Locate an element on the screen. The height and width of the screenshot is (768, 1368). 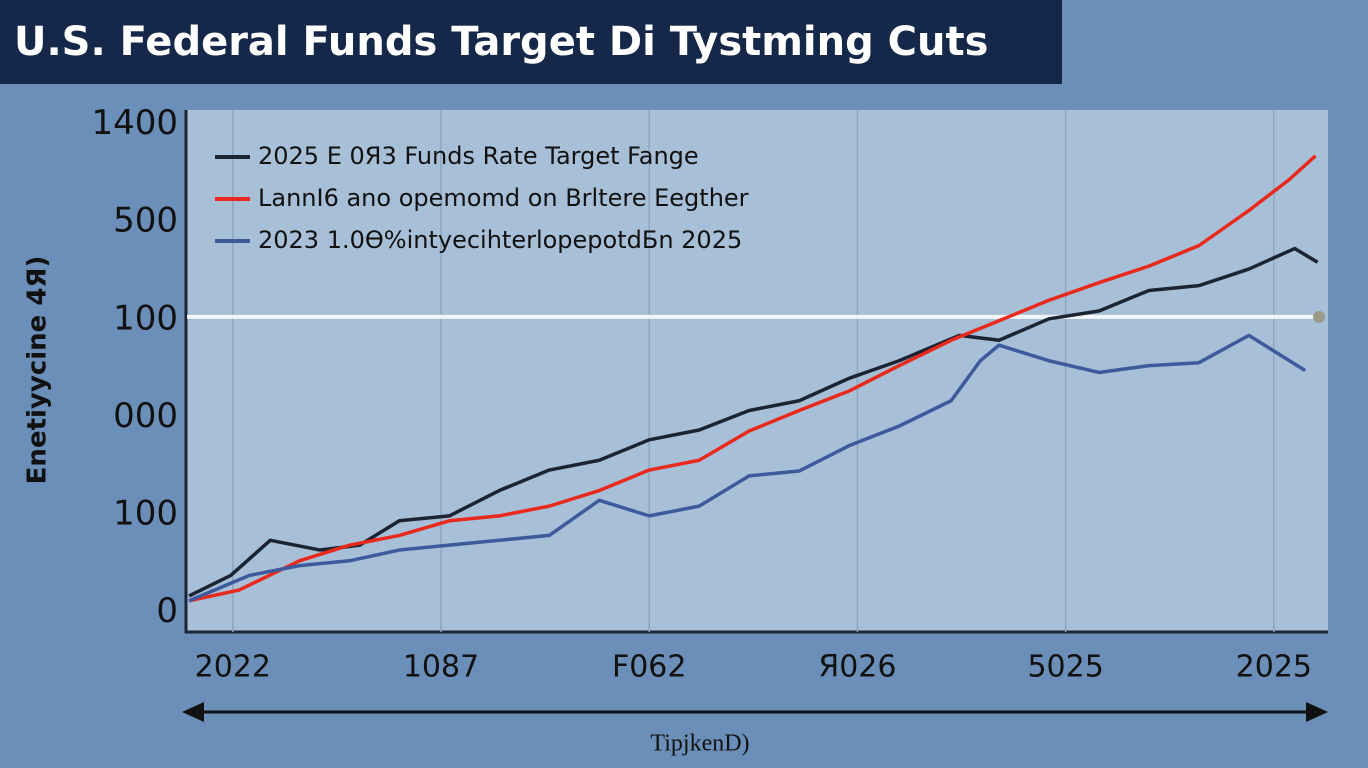
title-bar is located at coordinates (531, 42).